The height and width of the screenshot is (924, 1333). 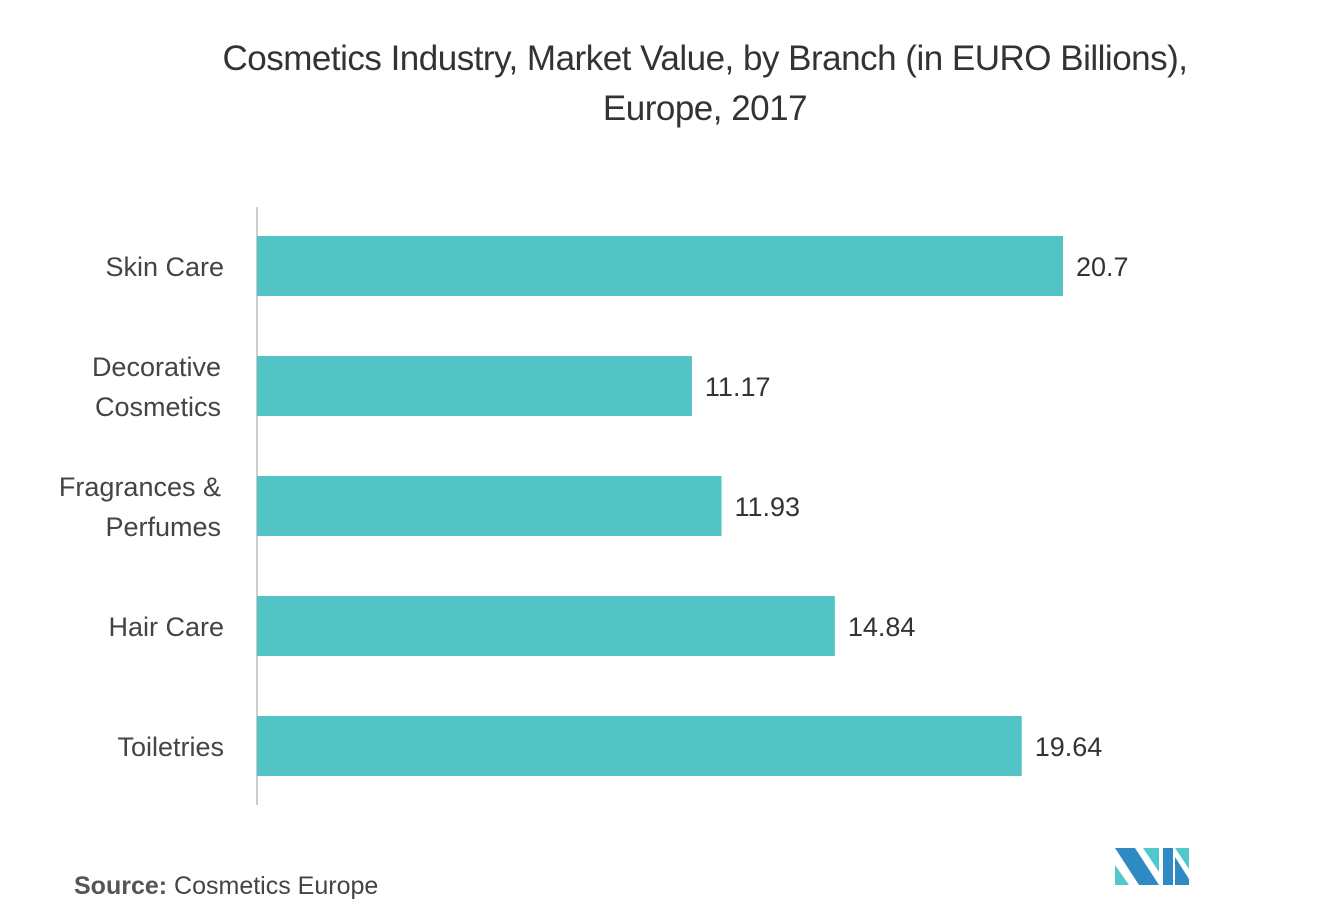 What do you see at coordinates (121, 886) in the screenshot?
I see `source-label: Source:` at bounding box center [121, 886].